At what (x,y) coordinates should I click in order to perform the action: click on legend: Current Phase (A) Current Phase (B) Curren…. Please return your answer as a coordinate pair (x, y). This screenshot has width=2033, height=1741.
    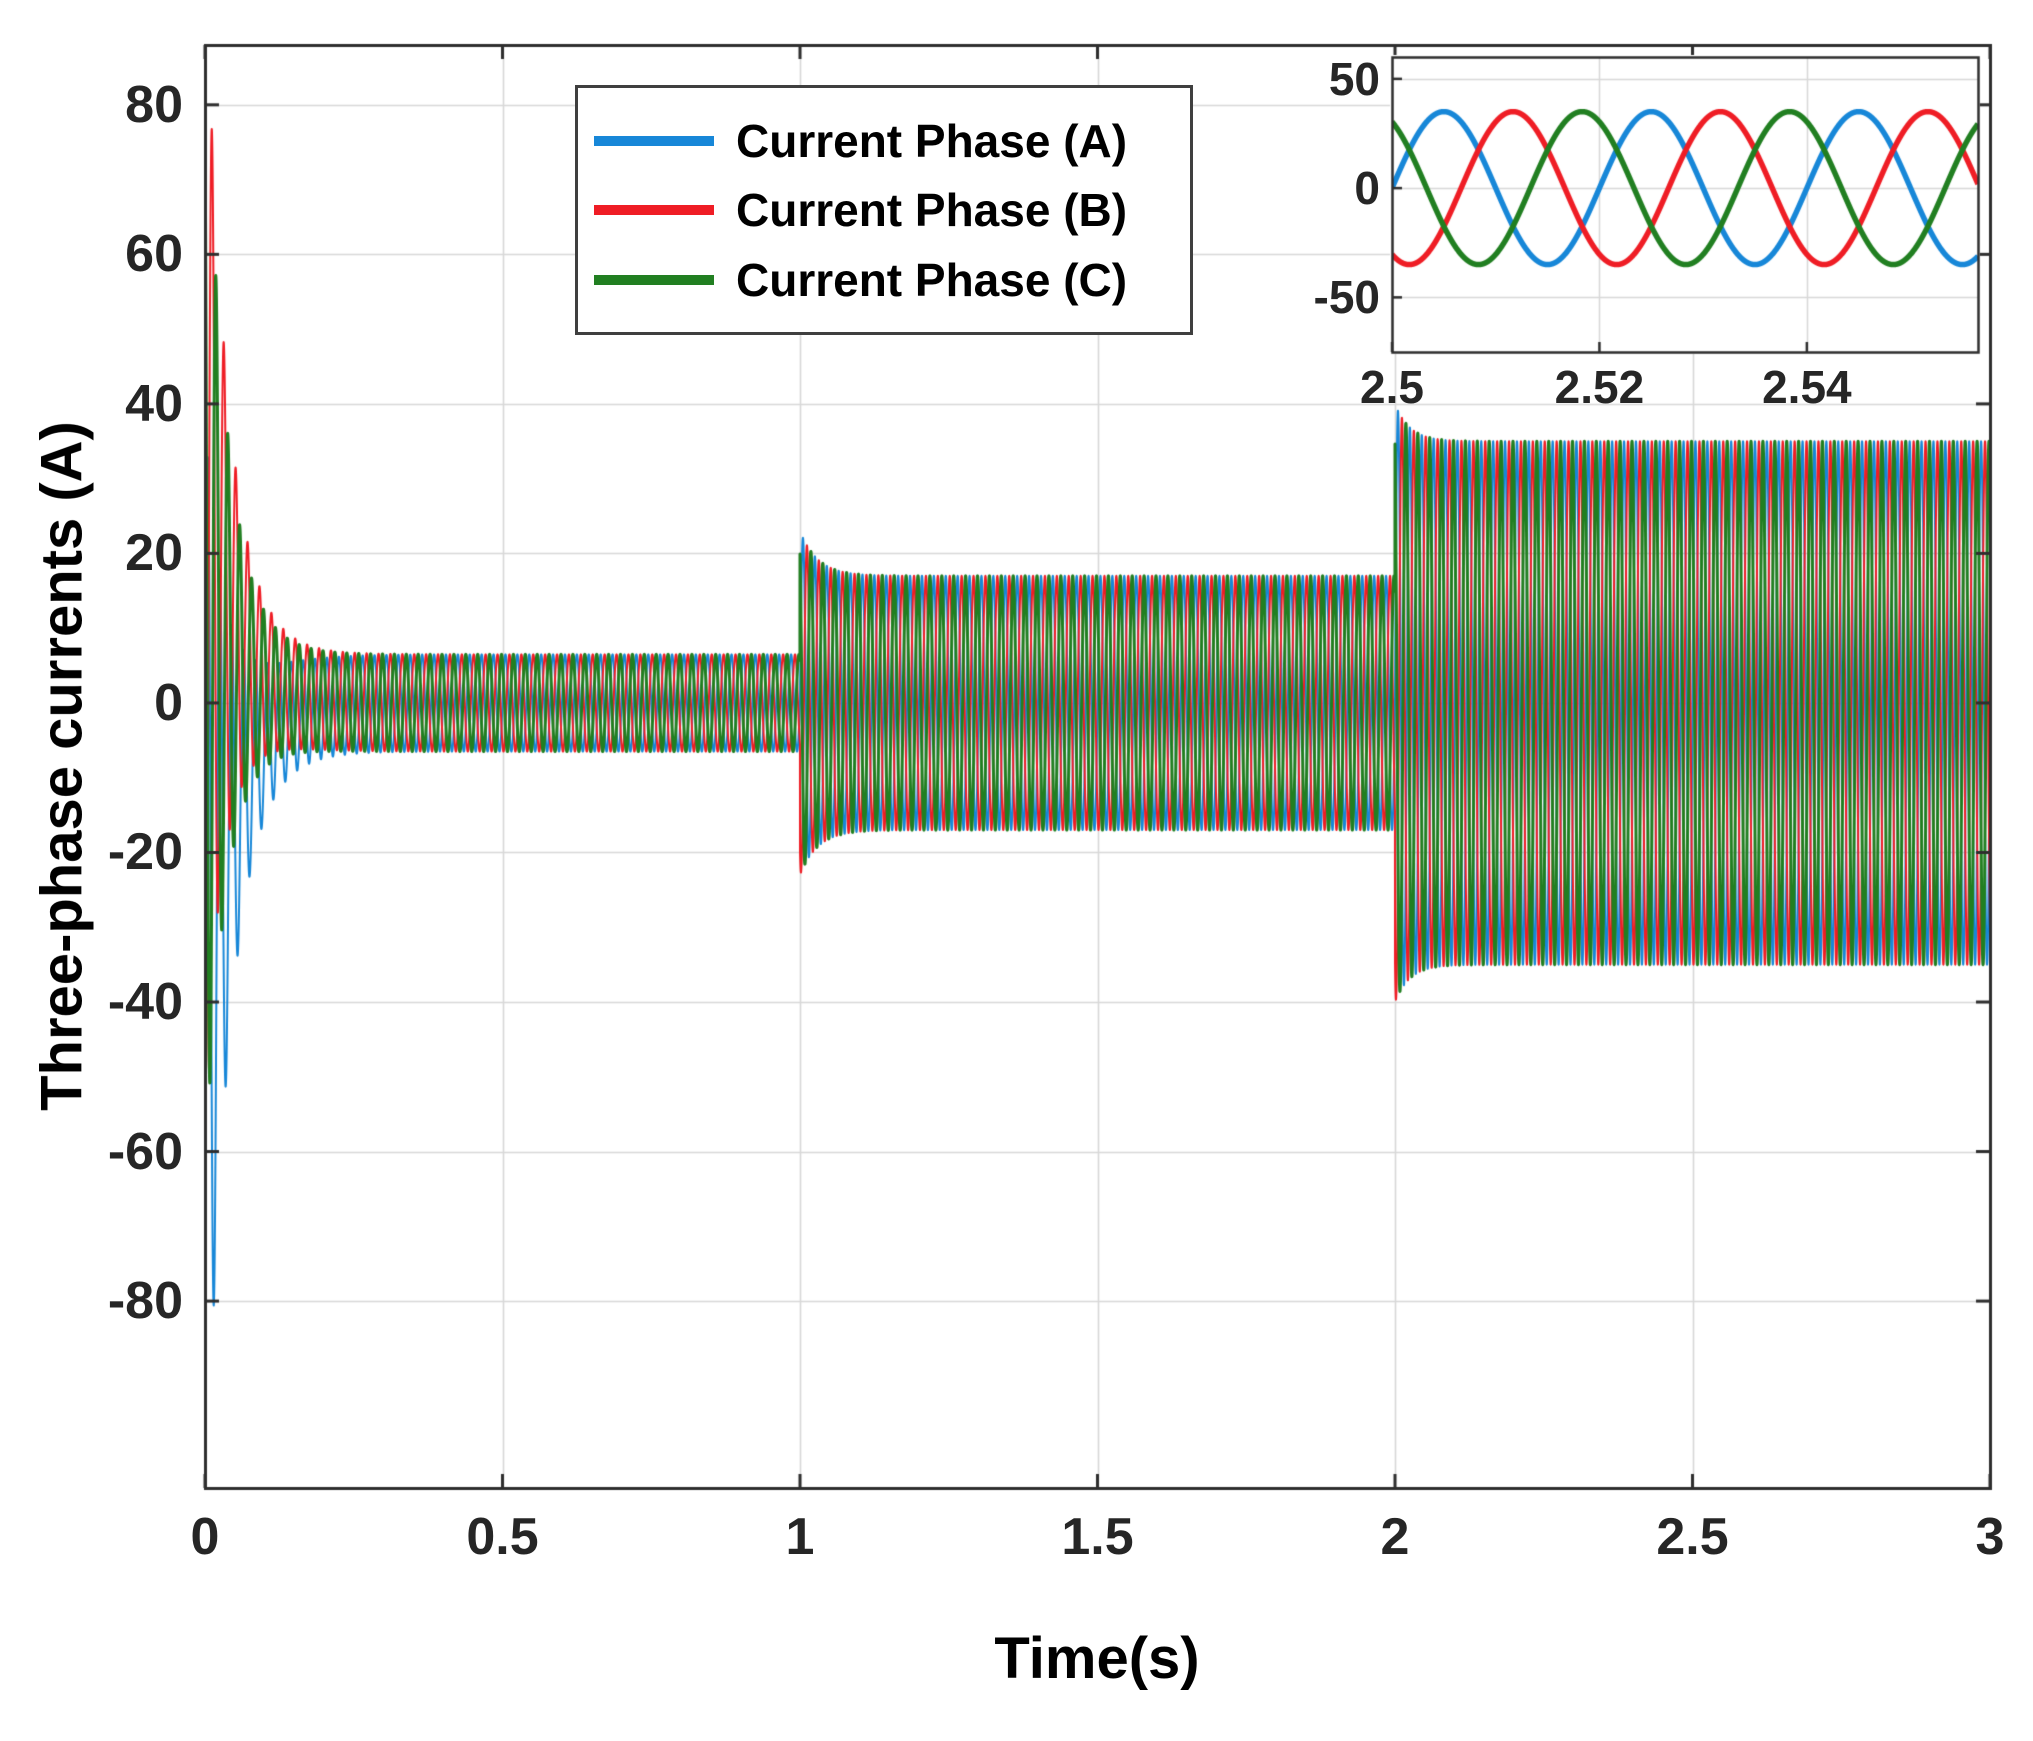
    Looking at the image, I should click on (884, 210).